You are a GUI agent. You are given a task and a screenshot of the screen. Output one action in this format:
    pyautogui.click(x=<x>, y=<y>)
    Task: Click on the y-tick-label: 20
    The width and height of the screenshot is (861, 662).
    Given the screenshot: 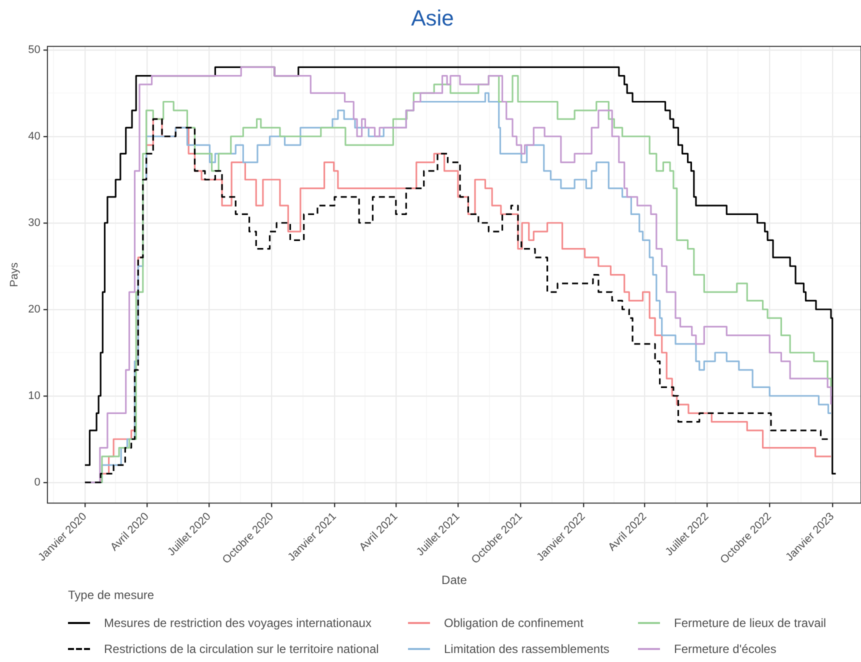 What is the action you would take?
    pyautogui.click(x=34, y=309)
    